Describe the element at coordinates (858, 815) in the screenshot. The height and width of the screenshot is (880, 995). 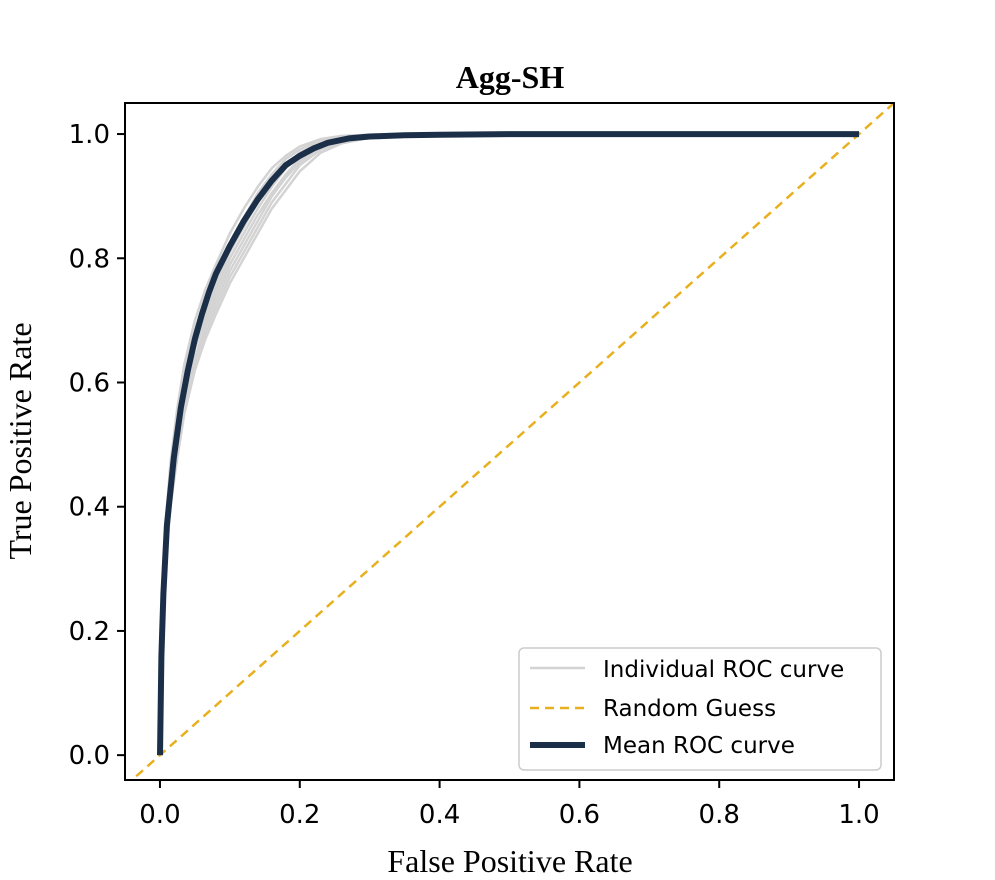
I see `x-tick-label: 1.0` at that location.